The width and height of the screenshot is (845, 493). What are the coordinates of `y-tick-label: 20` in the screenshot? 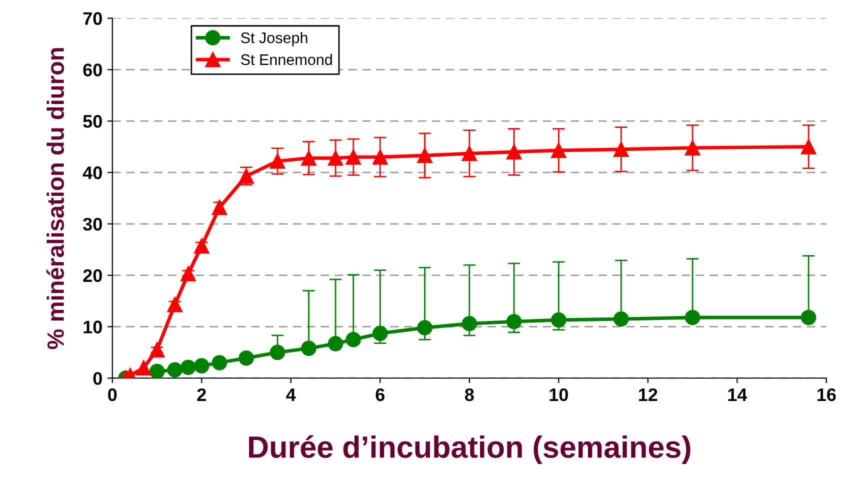 It's located at (92, 275).